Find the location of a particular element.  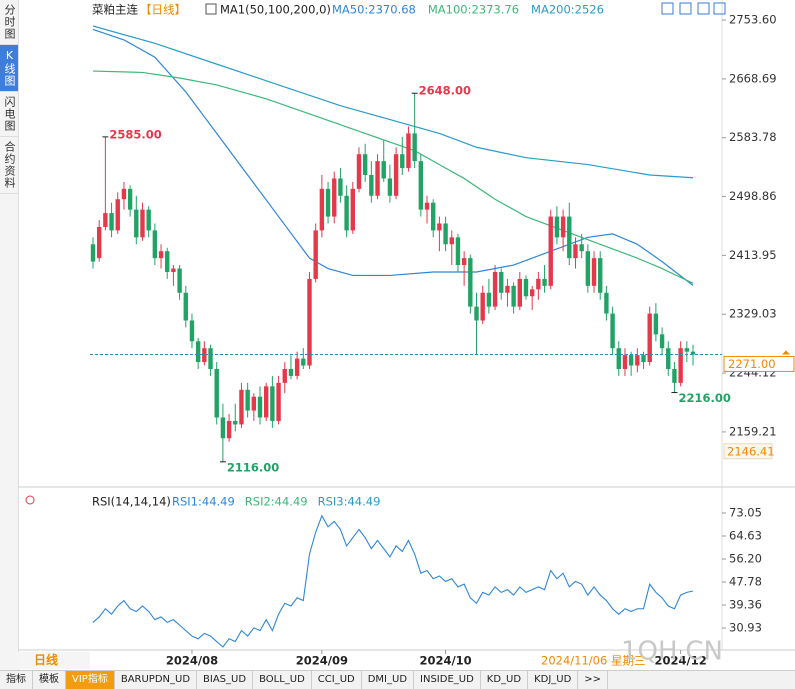

indicator: MA1(50,100,200,0) is located at coordinates (275, 10).